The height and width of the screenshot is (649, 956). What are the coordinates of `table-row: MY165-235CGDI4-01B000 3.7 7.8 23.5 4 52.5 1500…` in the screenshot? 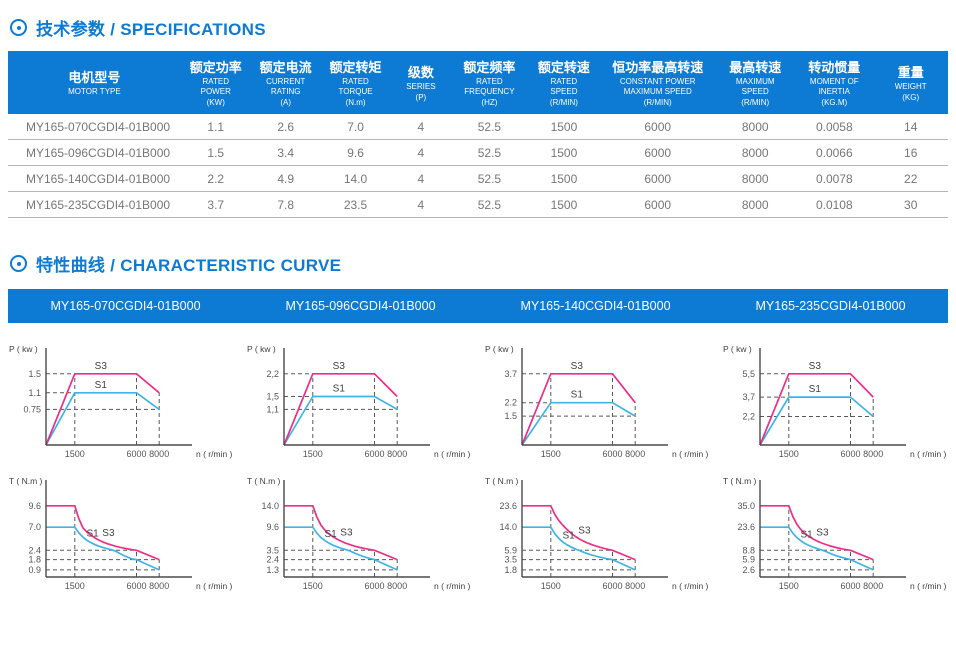 It's located at (478, 205).